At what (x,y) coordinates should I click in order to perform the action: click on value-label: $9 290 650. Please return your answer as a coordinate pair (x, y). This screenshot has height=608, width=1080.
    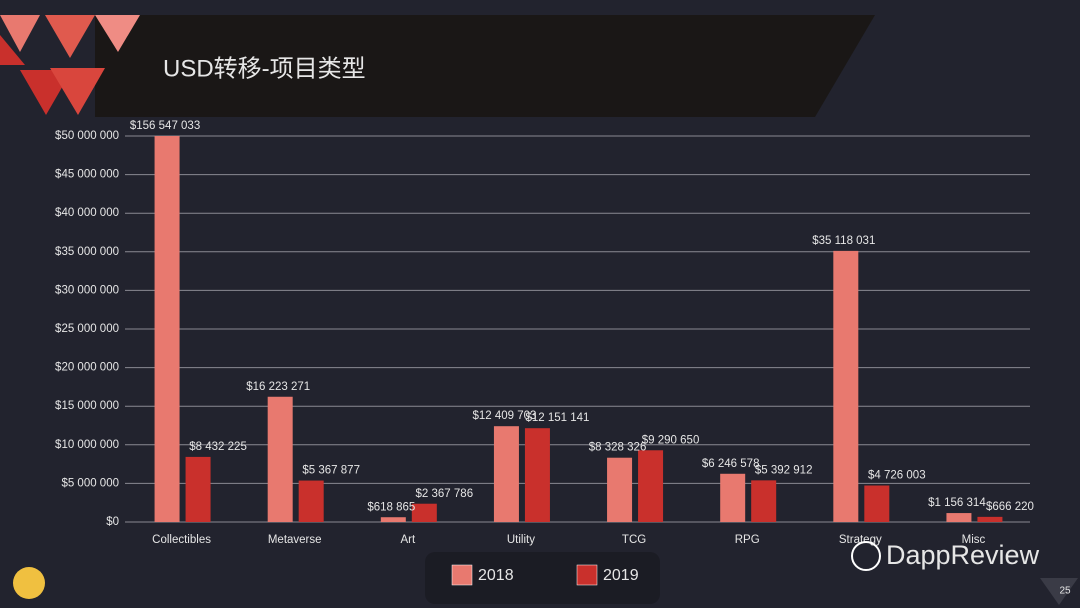
    Looking at the image, I should click on (671, 440).